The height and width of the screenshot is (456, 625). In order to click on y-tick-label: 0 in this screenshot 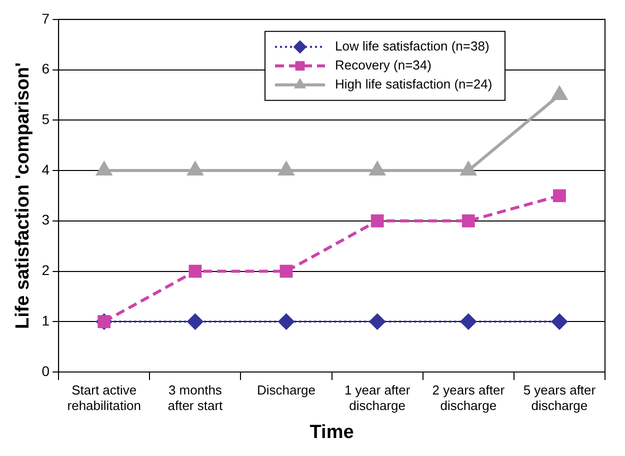, I will do `click(46, 370)`.